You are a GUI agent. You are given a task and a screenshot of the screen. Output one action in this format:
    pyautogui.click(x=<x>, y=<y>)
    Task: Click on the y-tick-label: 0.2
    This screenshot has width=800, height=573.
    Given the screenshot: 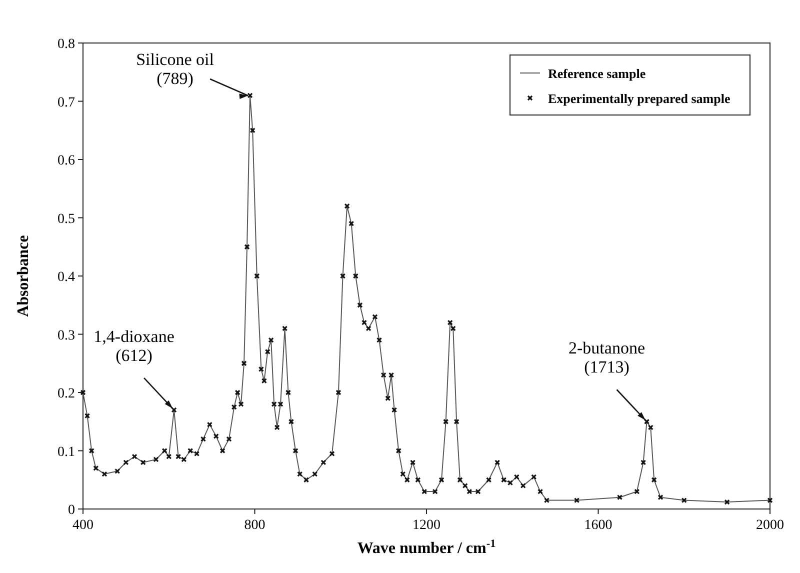 What is the action you would take?
    pyautogui.click(x=66, y=394)
    